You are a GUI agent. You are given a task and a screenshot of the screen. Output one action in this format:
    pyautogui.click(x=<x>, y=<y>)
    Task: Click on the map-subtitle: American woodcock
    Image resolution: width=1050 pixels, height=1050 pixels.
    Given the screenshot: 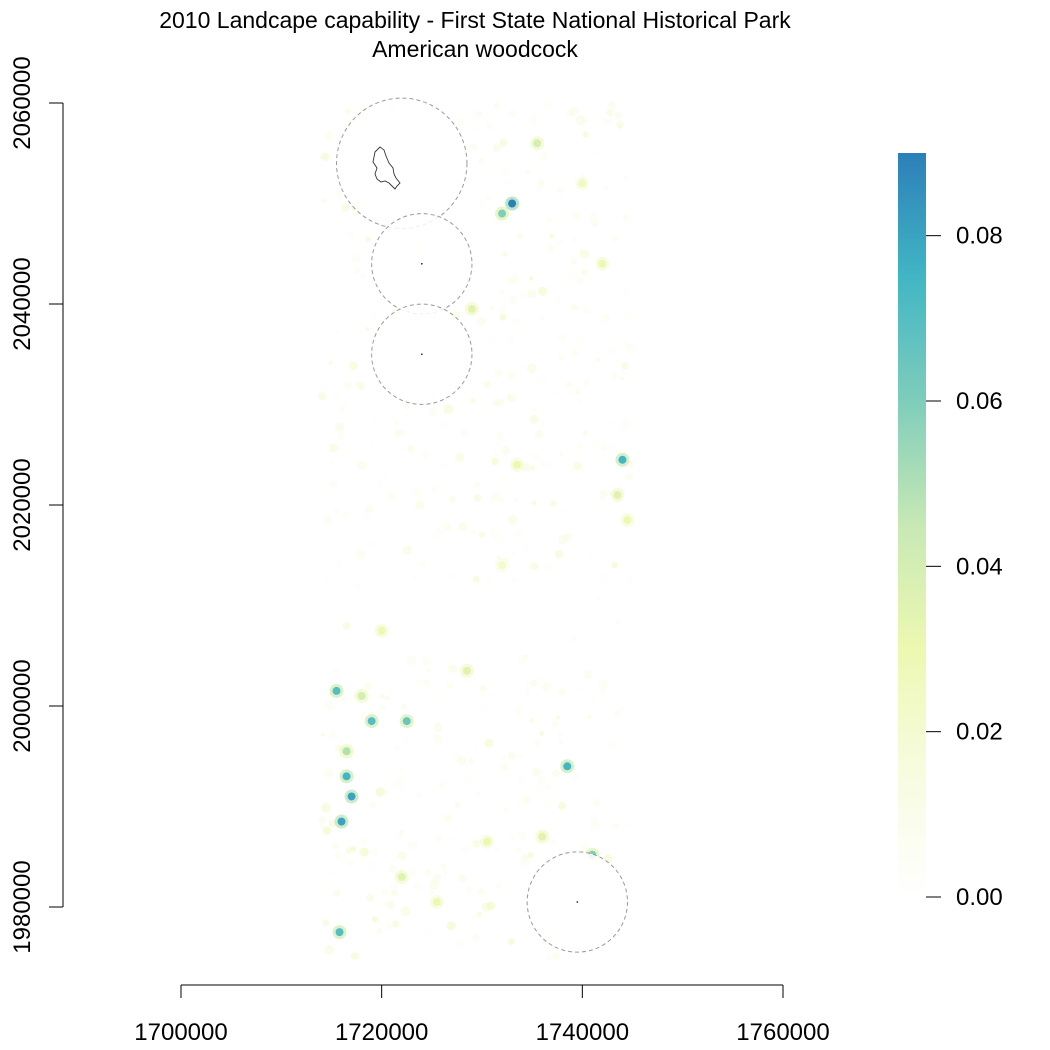 What is the action you would take?
    pyautogui.click(x=475, y=49)
    